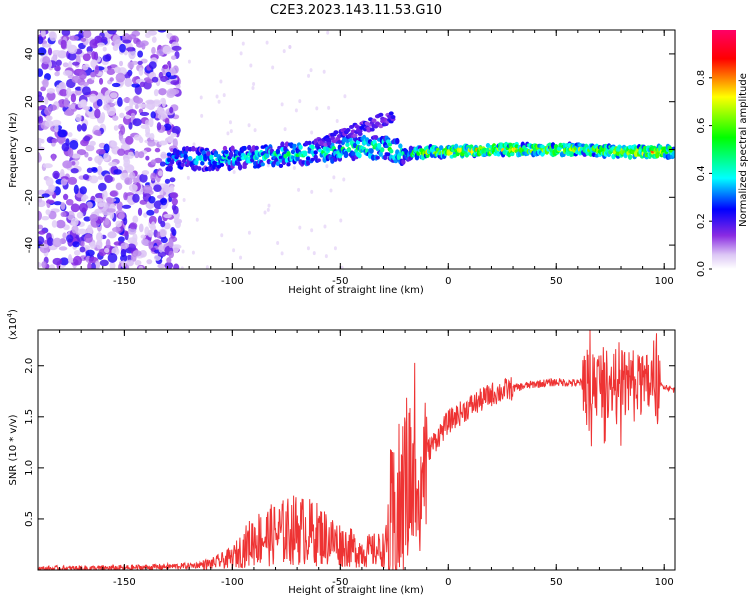  I want to click on y-tick-label: 40, so click(29, 54).